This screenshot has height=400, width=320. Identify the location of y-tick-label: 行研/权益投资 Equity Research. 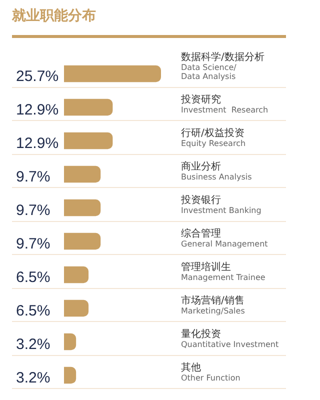
(213, 137).